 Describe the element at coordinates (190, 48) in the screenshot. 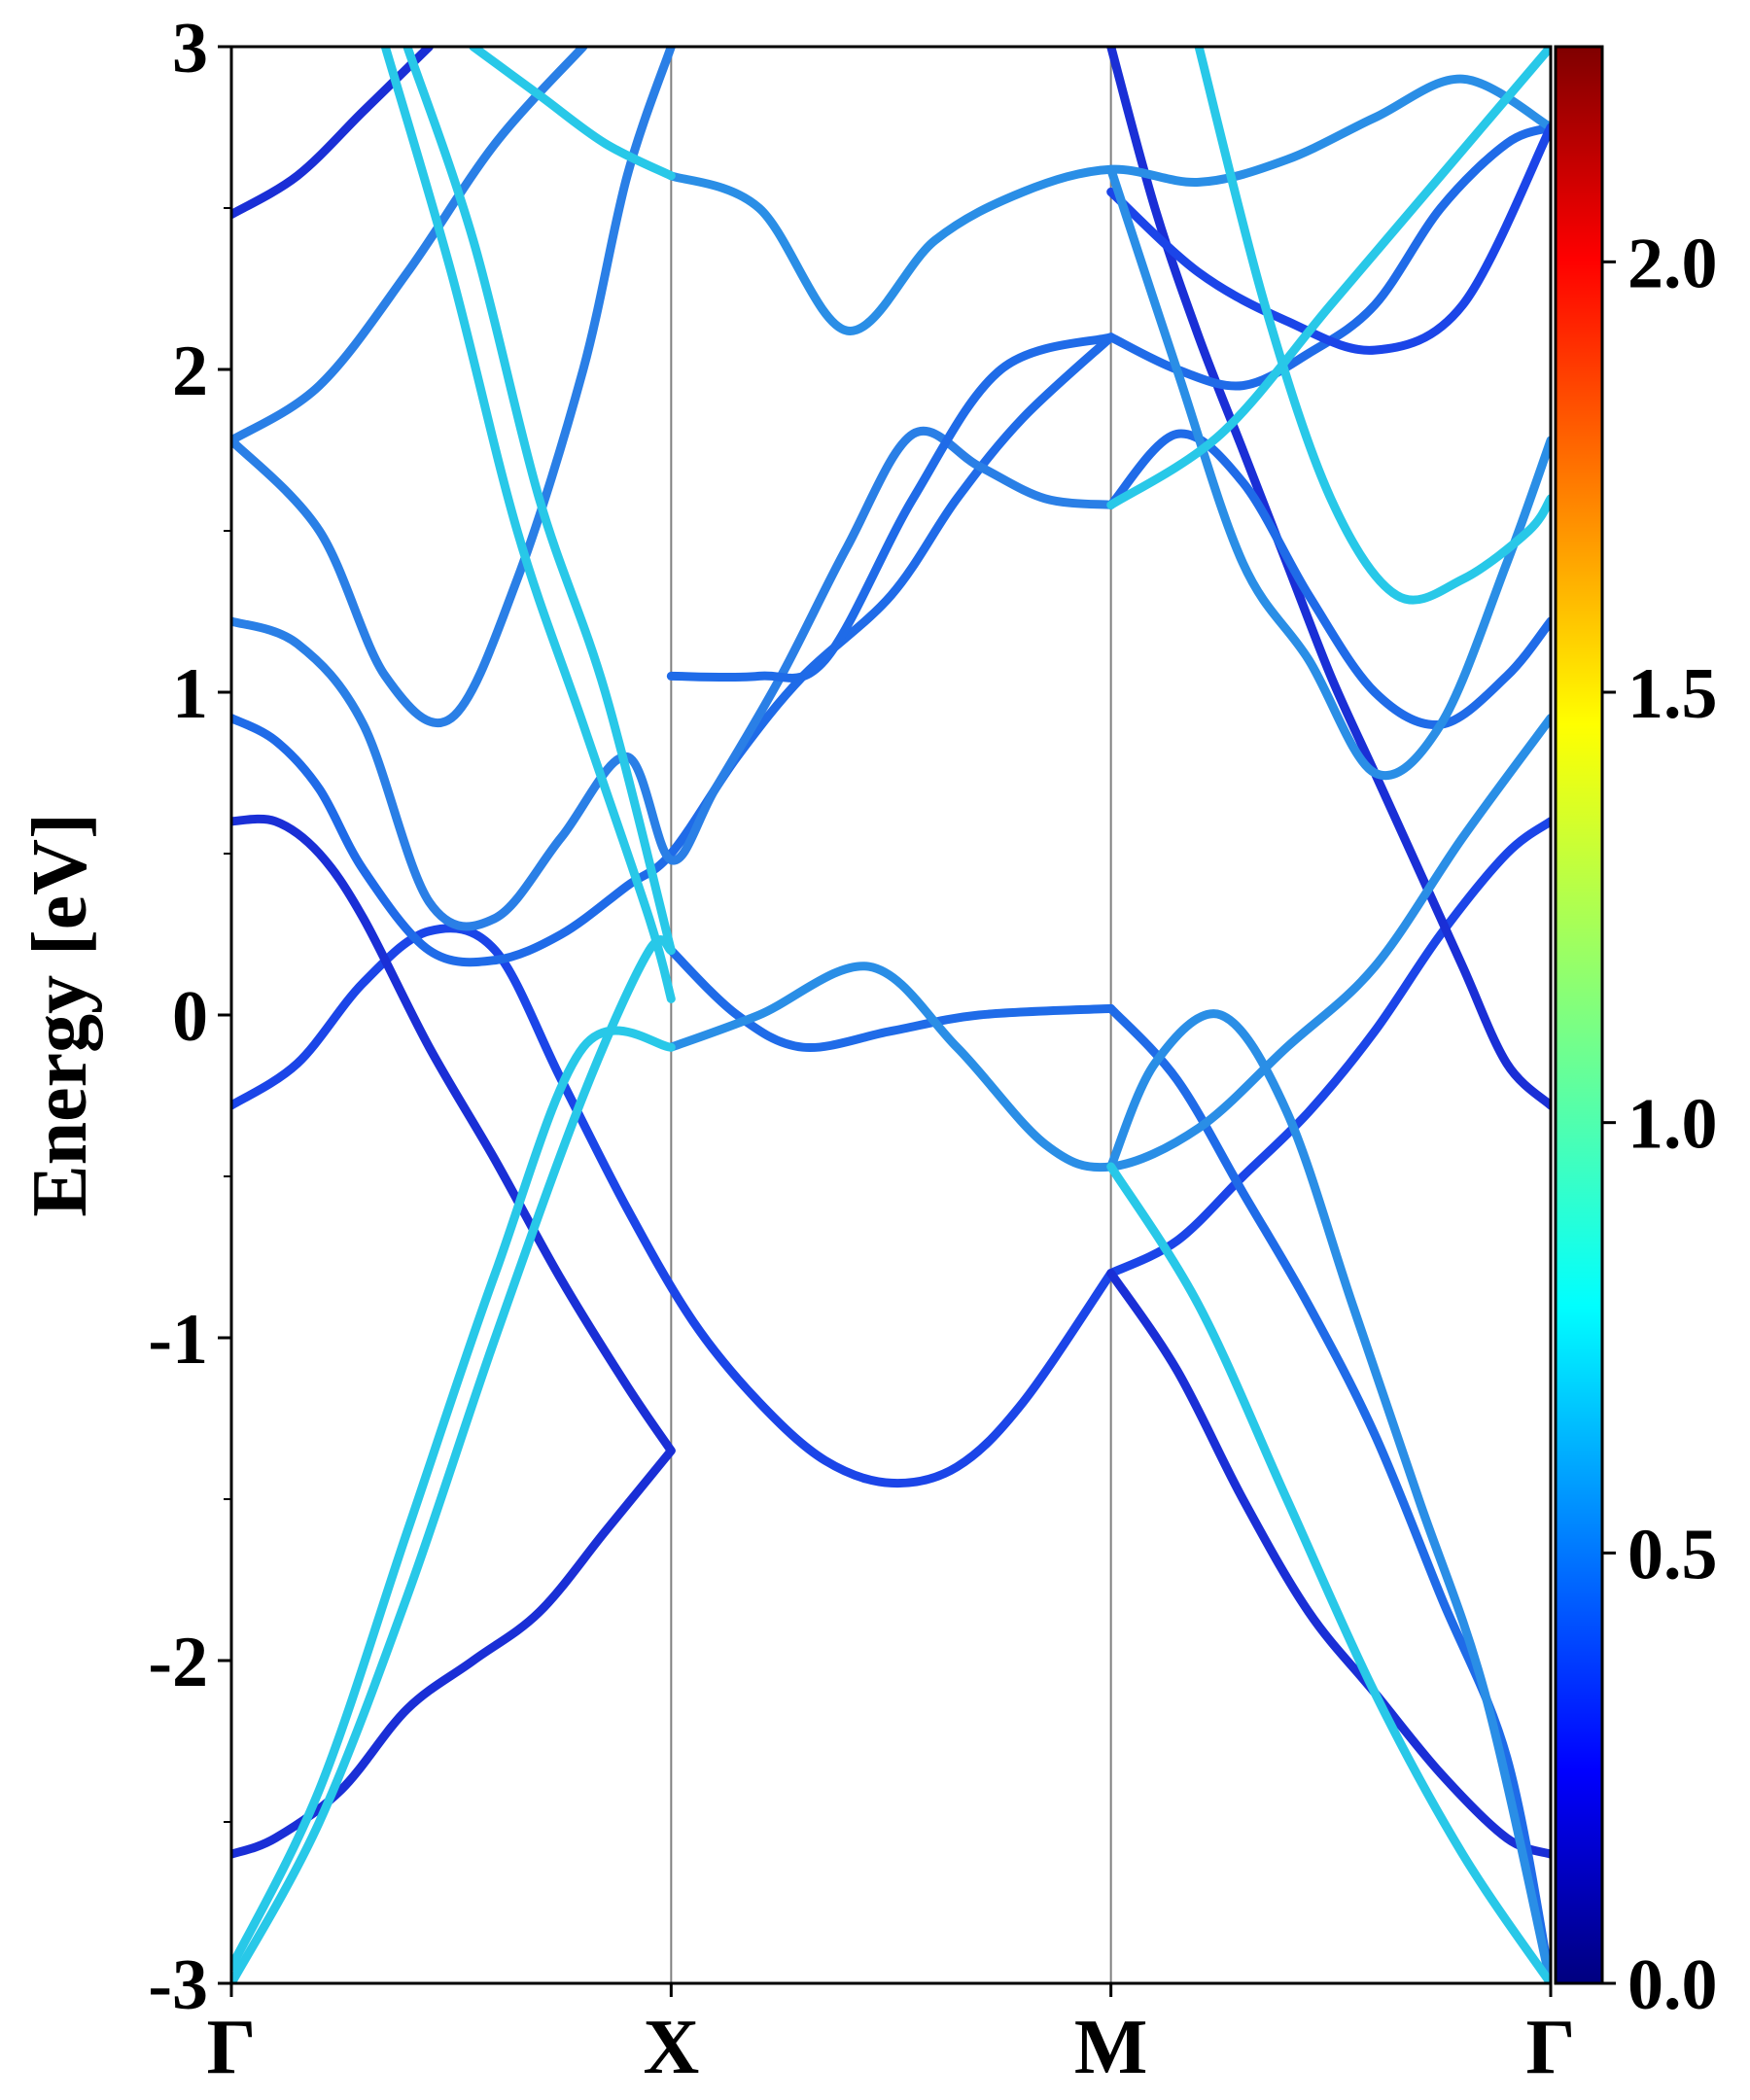

I see `y-tick-label: 3` at that location.